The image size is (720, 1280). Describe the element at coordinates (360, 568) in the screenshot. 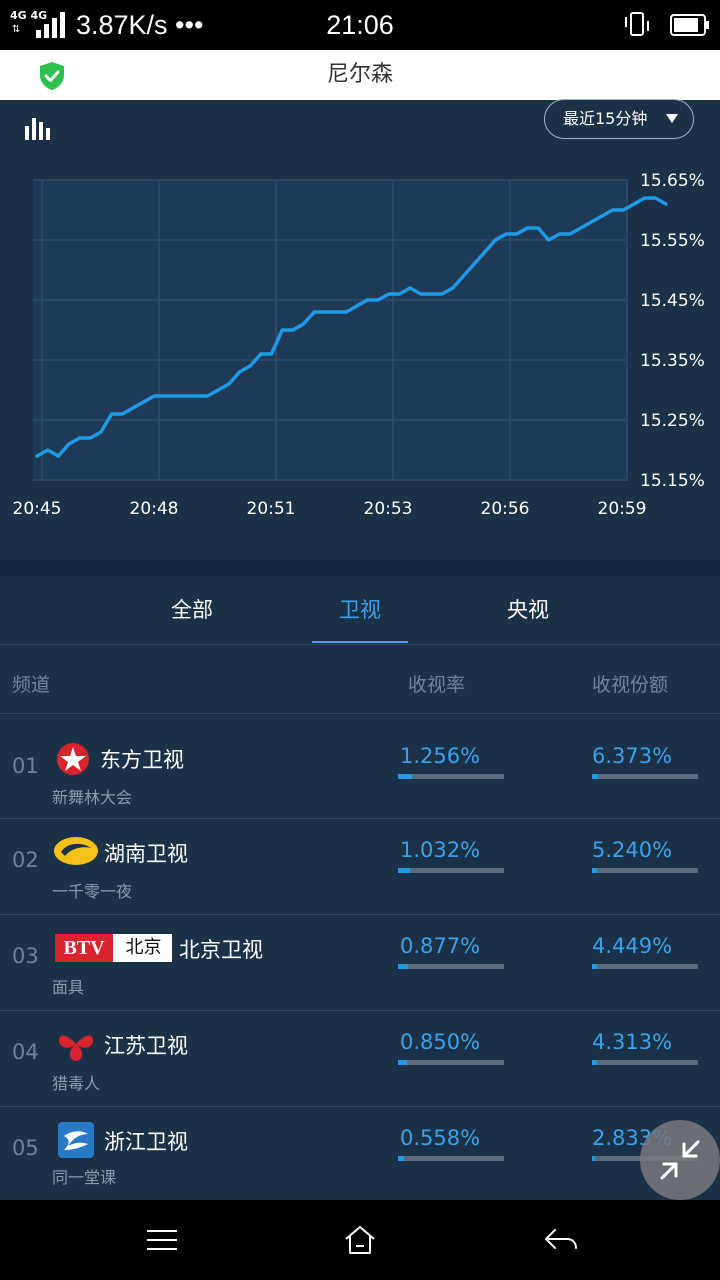

I see `section-divider` at that location.